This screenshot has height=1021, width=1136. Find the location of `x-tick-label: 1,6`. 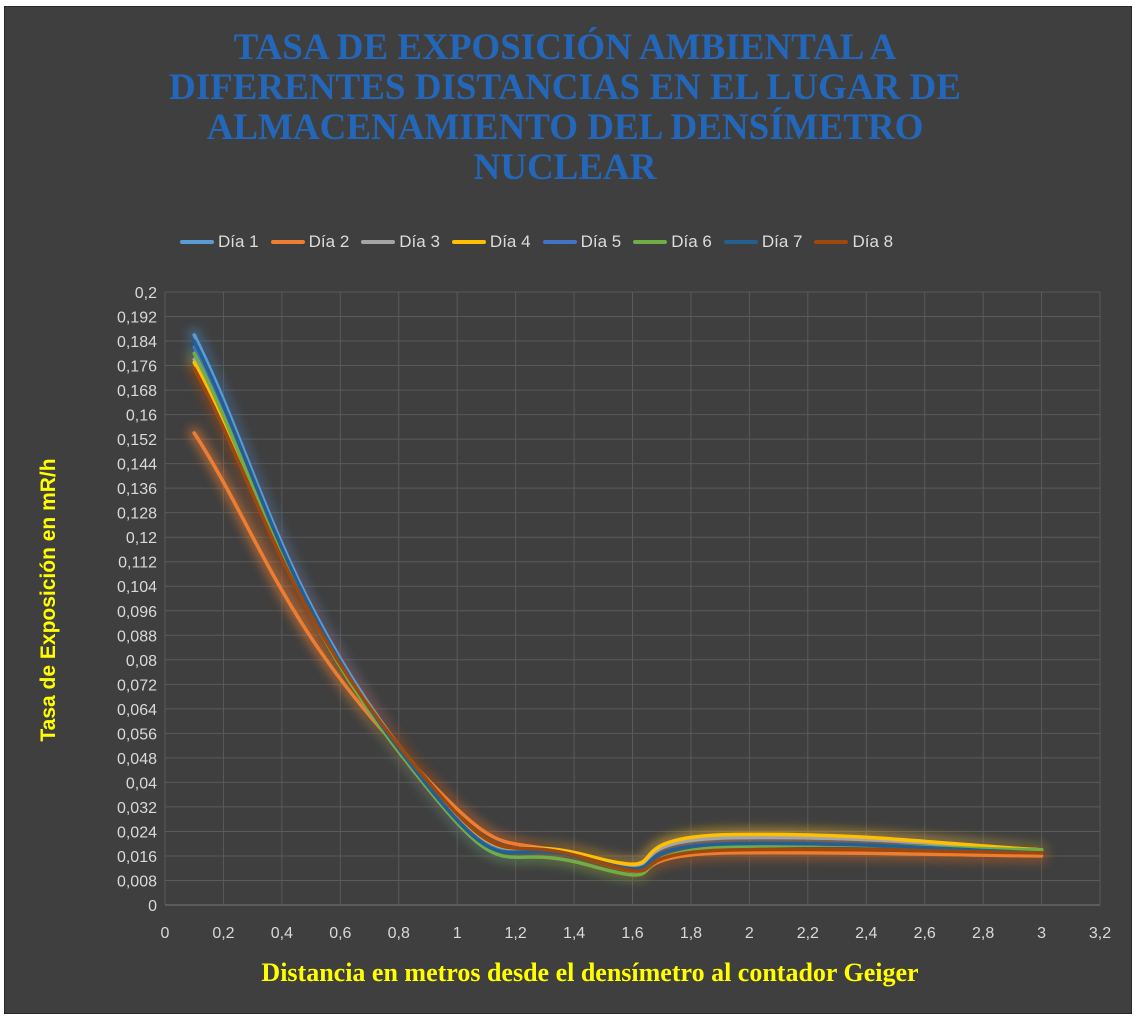

x-tick-label: 1,6 is located at coordinates (632, 933).